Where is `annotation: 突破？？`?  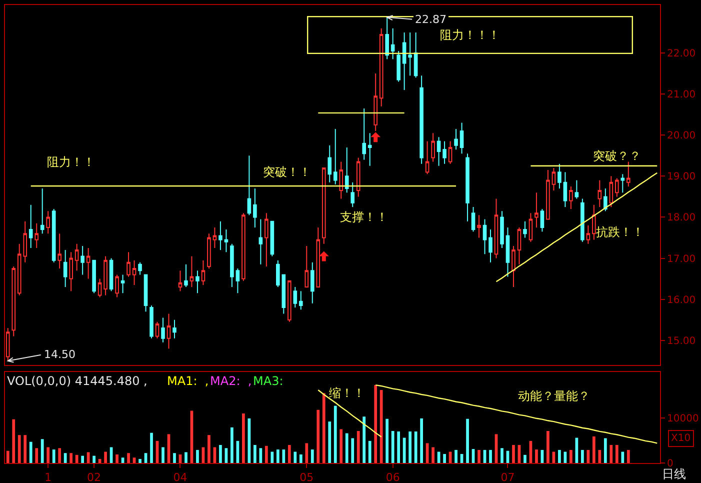 annotation: 突破？？ is located at coordinates (617, 156).